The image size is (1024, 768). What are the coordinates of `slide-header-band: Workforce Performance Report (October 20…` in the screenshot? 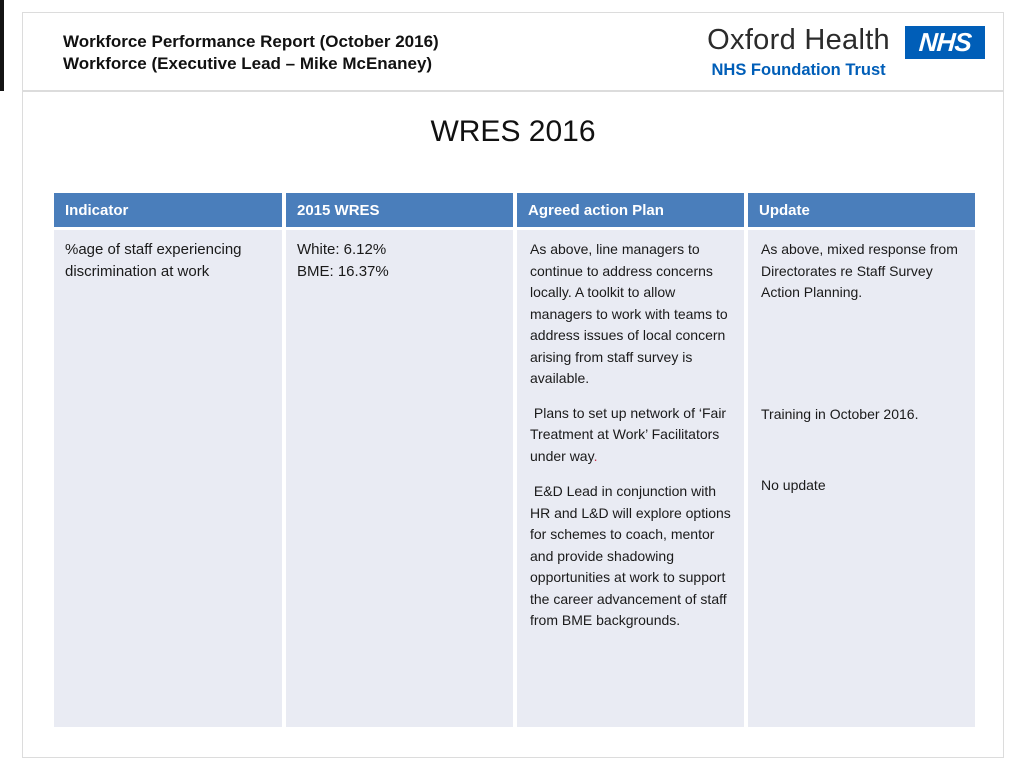 It's located at (513, 51).